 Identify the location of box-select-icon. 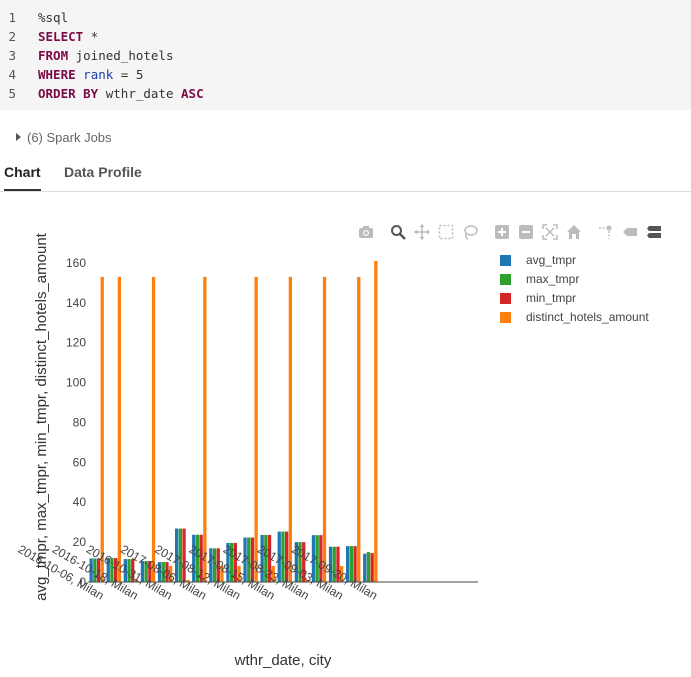
(446, 232).